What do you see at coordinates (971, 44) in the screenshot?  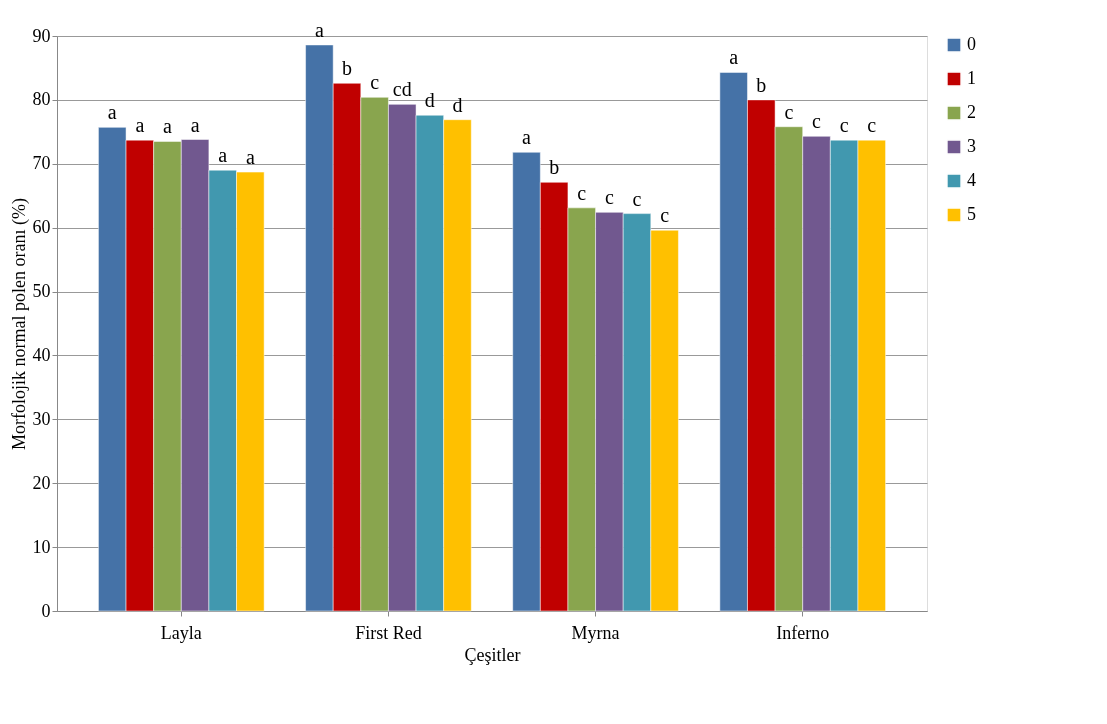 I see `legend-label: 0` at bounding box center [971, 44].